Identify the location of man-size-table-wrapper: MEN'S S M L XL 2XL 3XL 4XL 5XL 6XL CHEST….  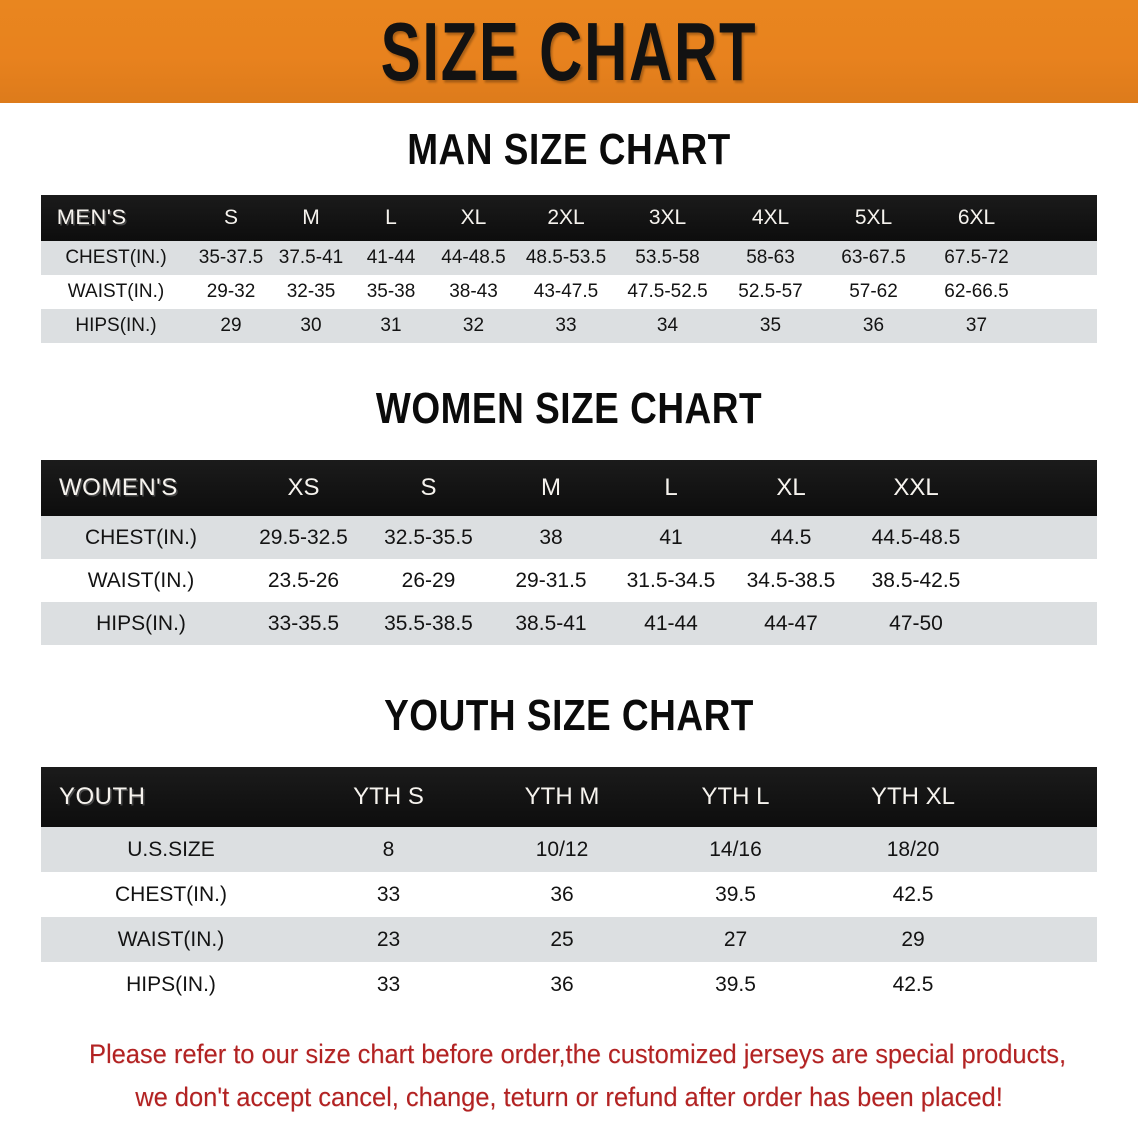
(569, 269).